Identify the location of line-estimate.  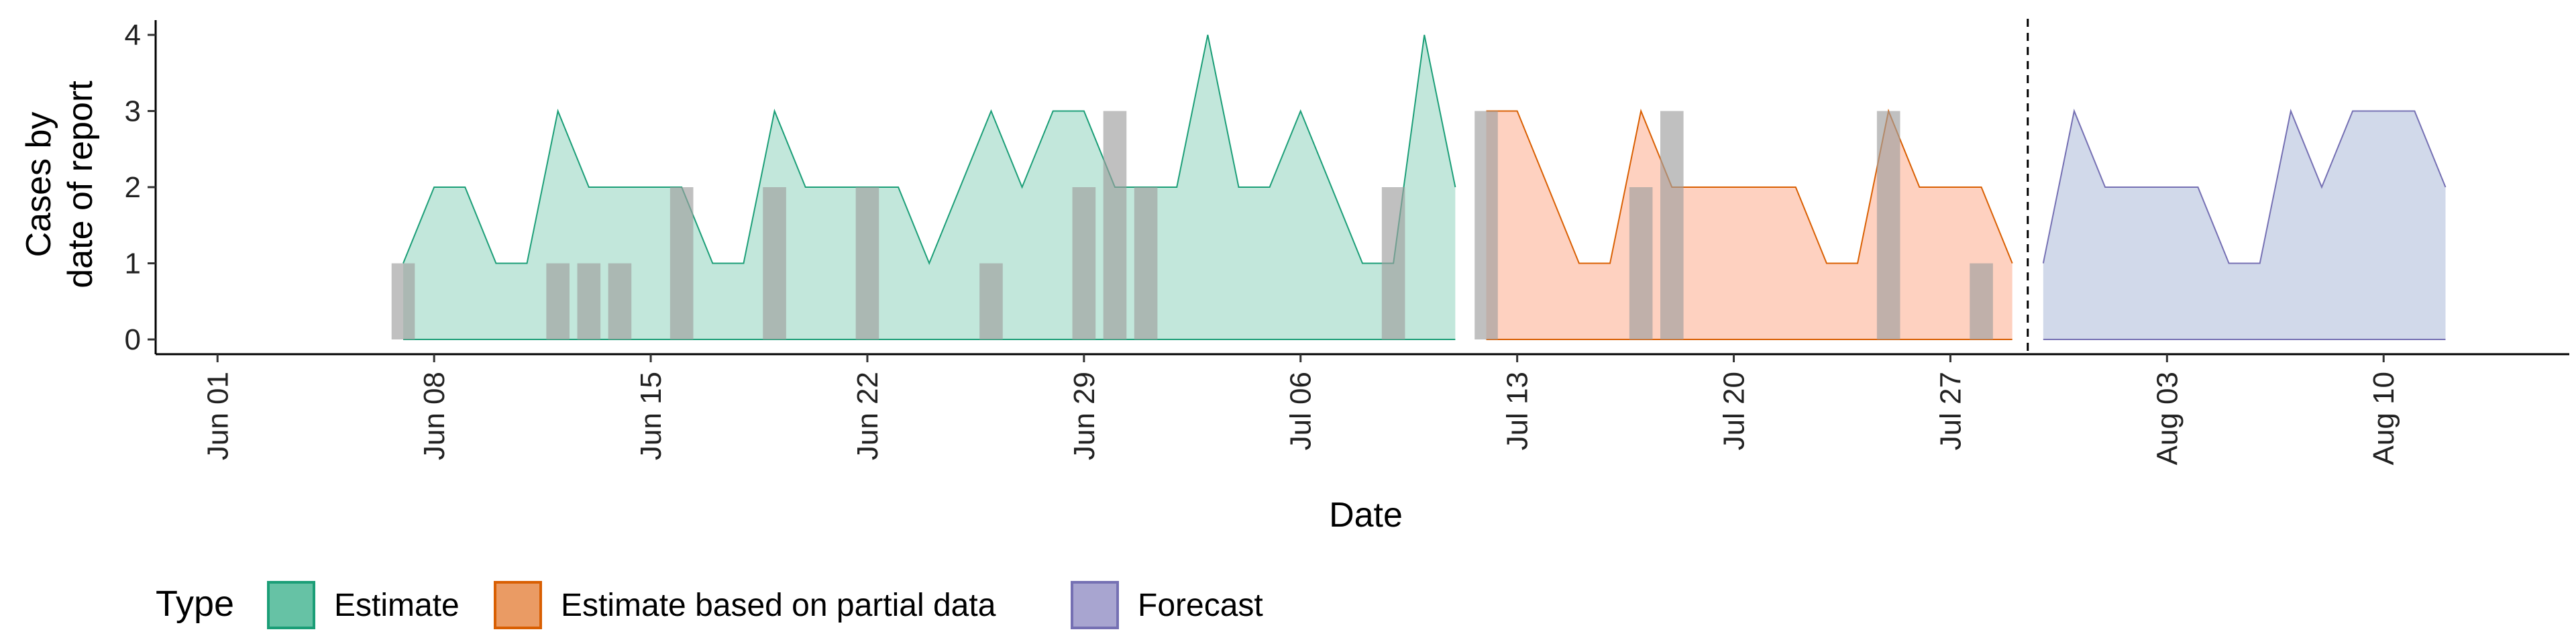
(929, 150).